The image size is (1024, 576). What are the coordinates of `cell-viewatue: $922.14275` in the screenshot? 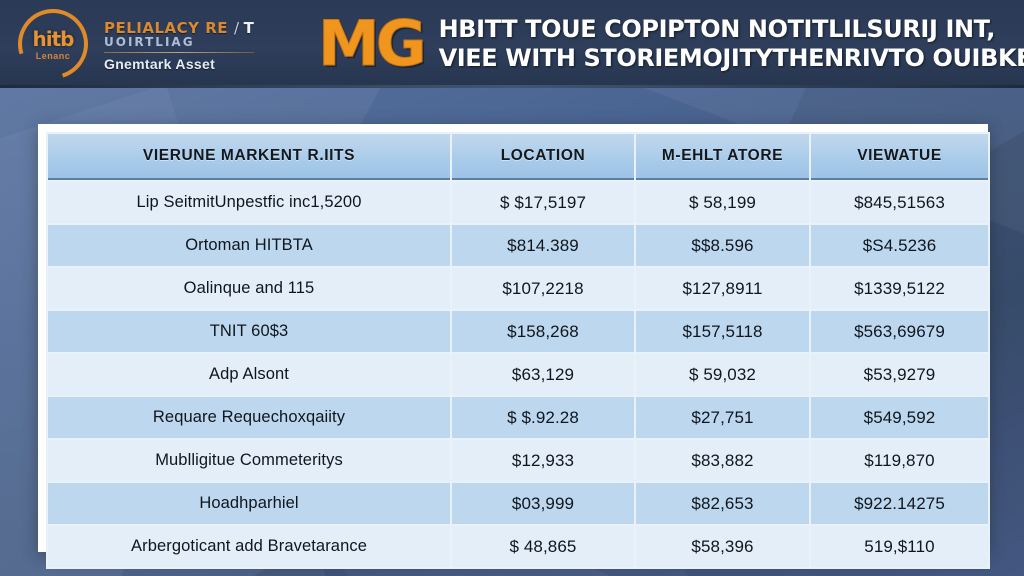 It's located at (899, 503).